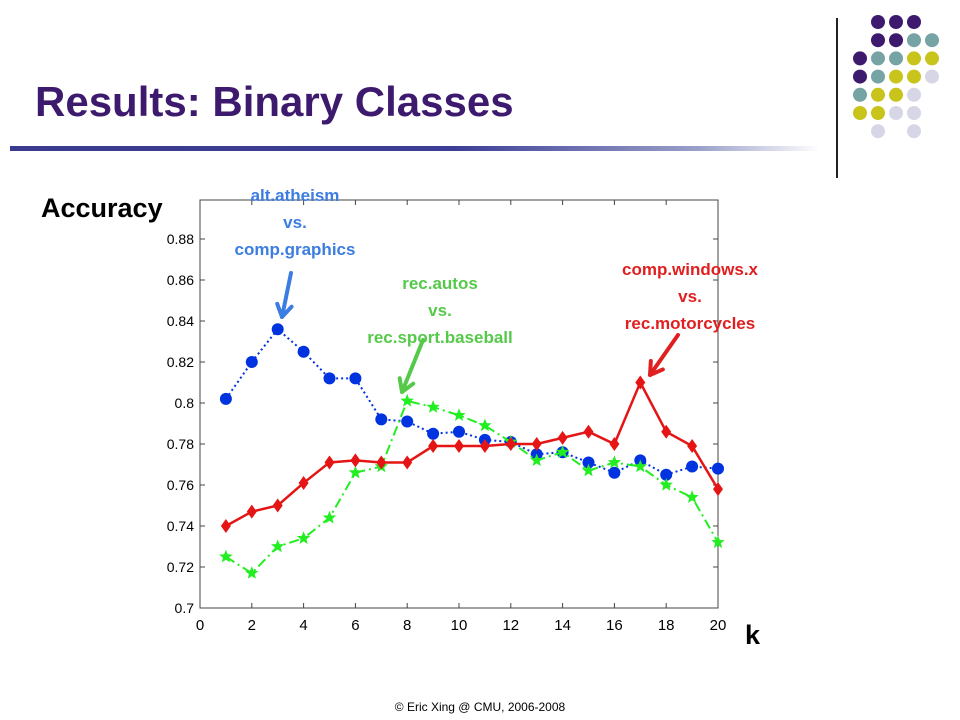  I want to click on x-tick-label: 20, so click(718, 625).